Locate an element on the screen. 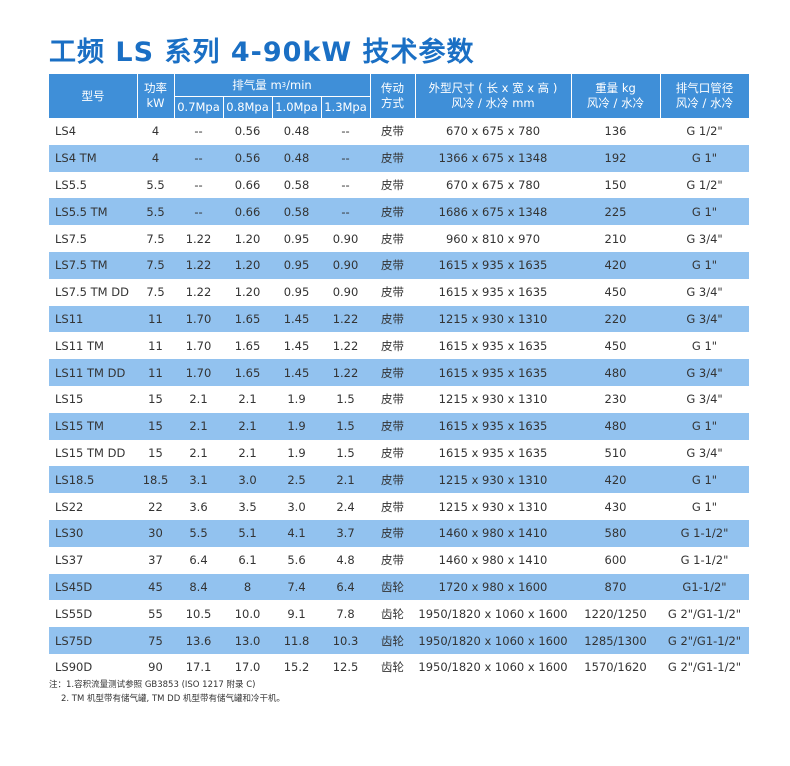 The height and width of the screenshot is (766, 790). cell-power: 30 is located at coordinates (155, 533).